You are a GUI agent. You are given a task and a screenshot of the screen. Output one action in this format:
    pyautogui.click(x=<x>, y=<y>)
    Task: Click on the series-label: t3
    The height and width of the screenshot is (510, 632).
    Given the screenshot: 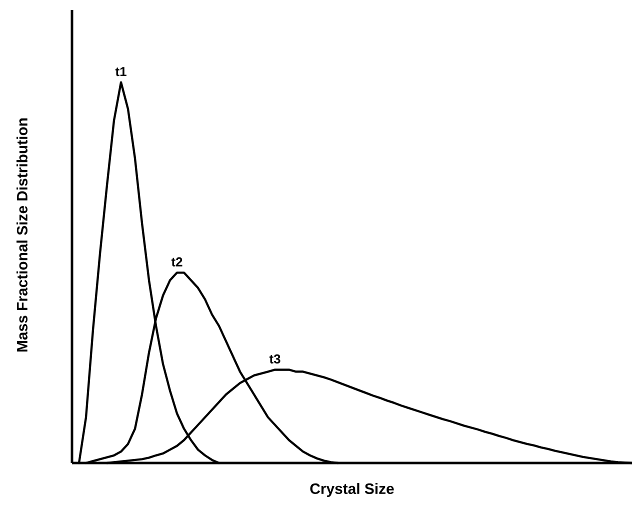 What is the action you would take?
    pyautogui.click(x=274, y=359)
    